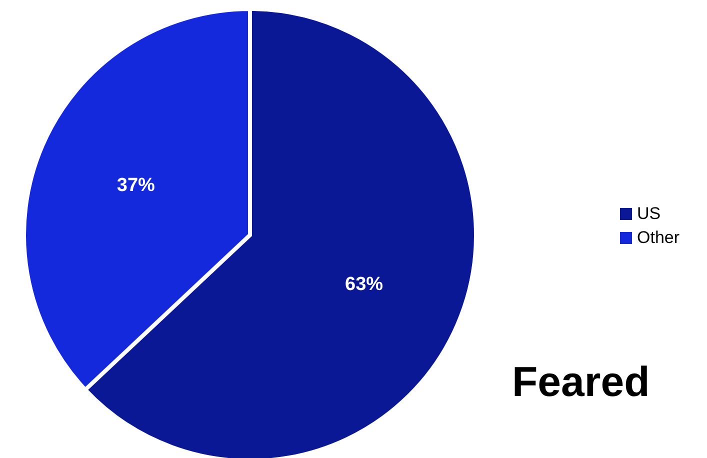  I want to click on data-label: 63%, so click(364, 284).